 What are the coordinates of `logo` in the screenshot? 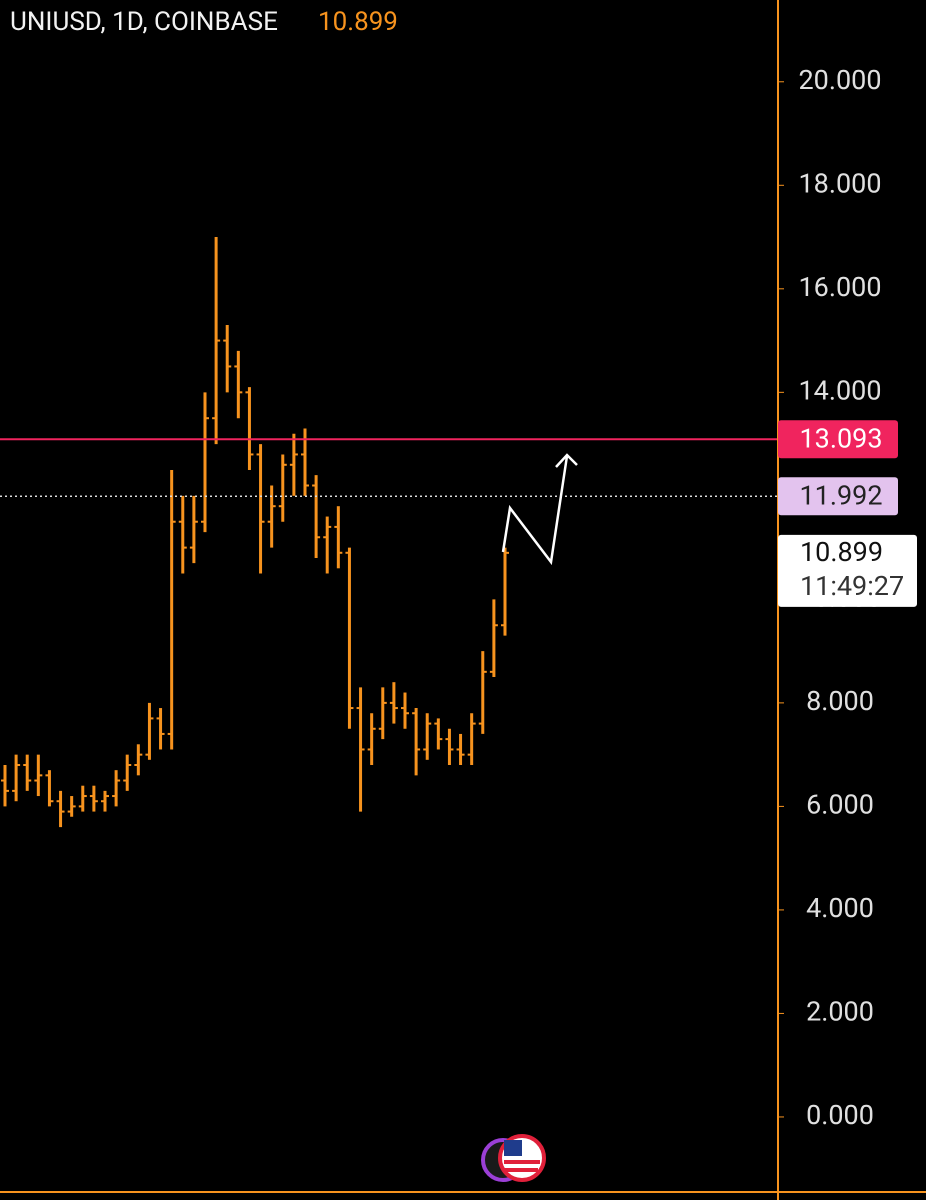 It's located at (513, 1158).